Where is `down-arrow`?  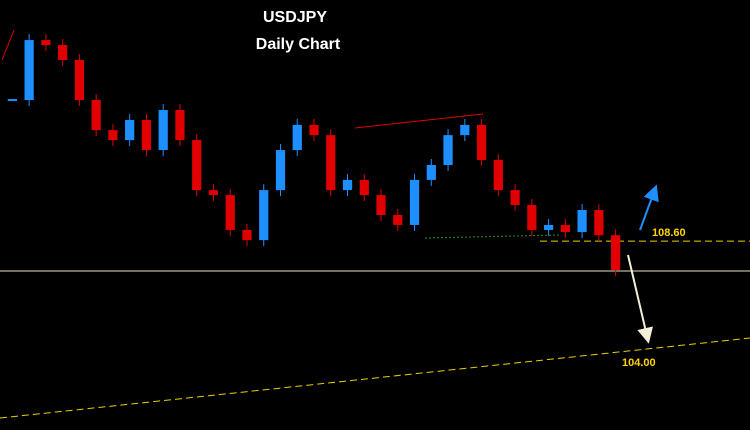 down-arrow is located at coordinates (640, 299).